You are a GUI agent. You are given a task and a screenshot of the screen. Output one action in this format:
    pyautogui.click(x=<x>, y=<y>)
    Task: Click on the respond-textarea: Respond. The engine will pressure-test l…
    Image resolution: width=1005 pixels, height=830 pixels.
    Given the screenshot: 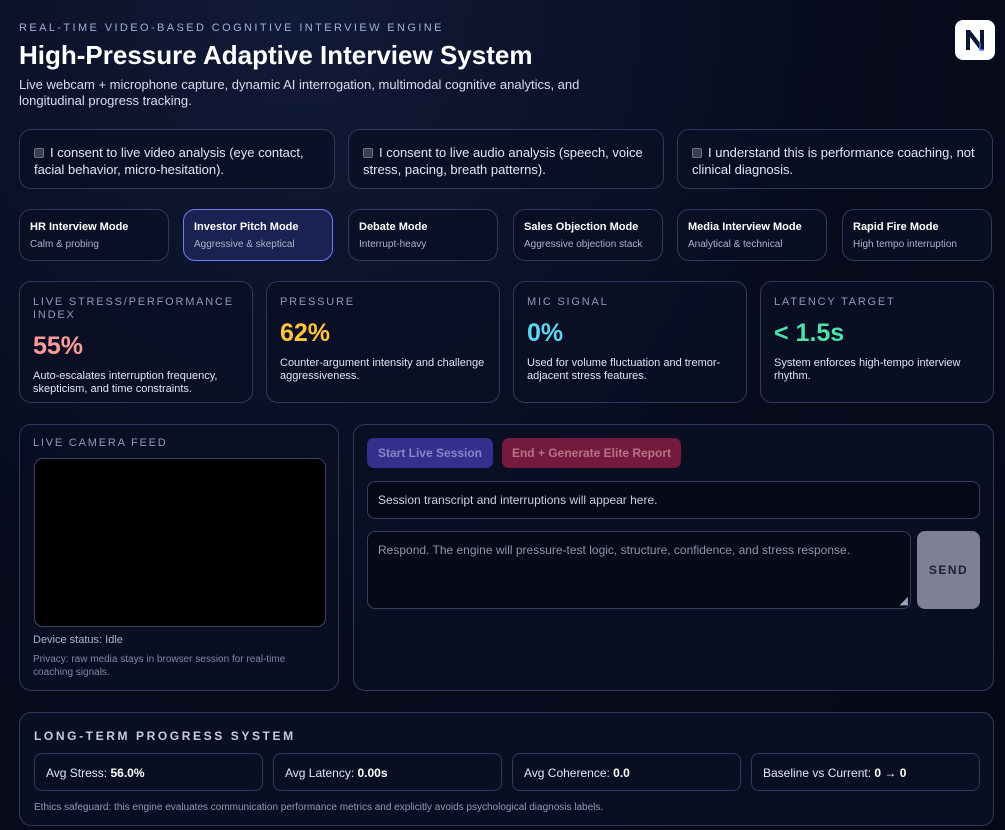 What is the action you would take?
    pyautogui.click(x=639, y=570)
    